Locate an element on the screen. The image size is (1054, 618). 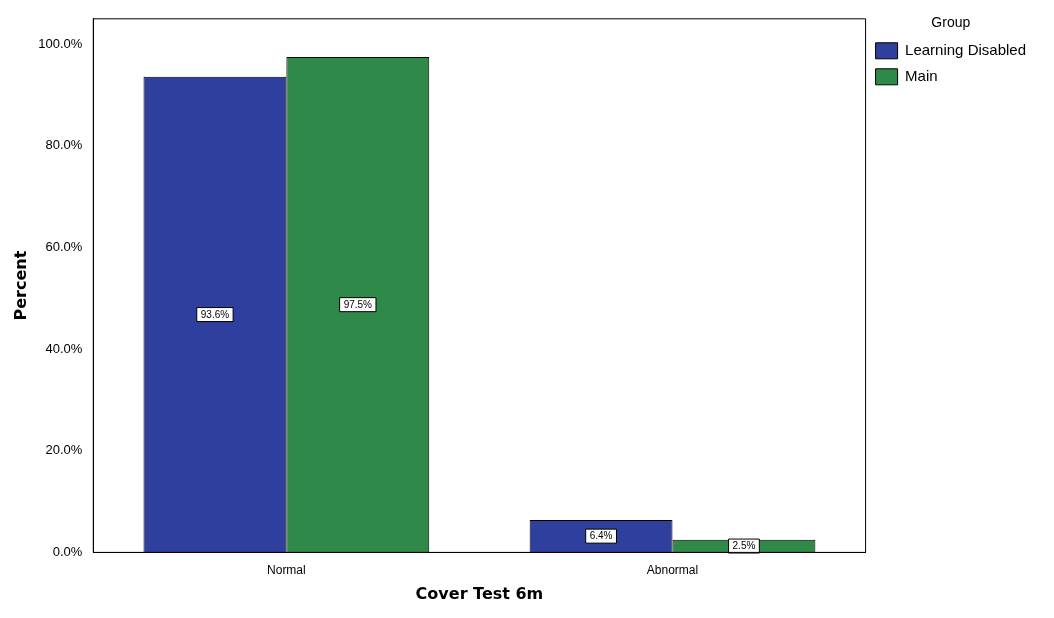
data-label: 97.5% is located at coordinates (358, 304).